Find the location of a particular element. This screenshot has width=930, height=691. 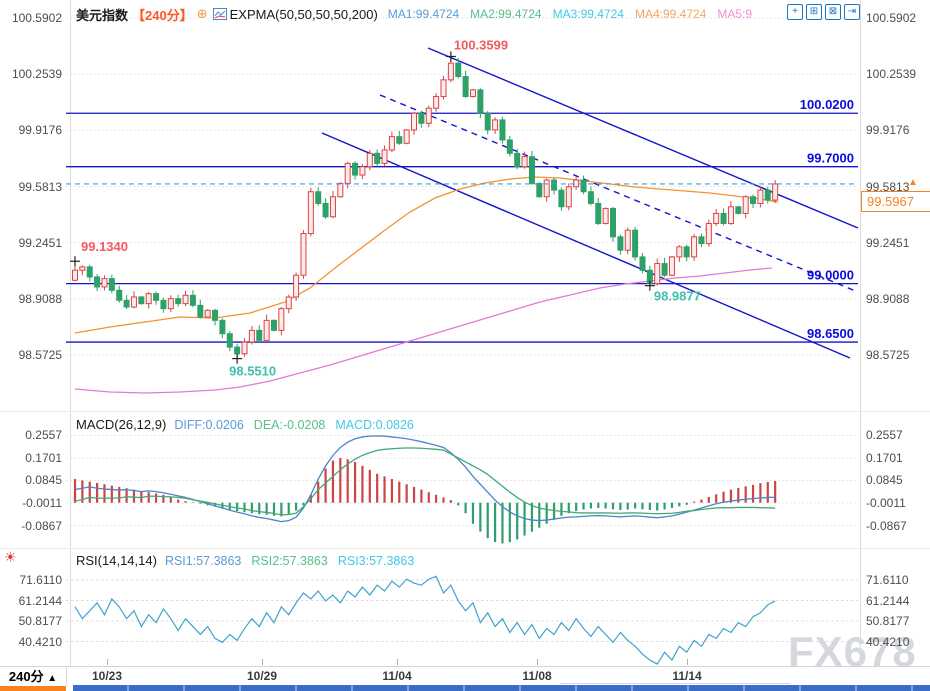

tab-period-240min: 240分 ▲ is located at coordinates (33, 676).